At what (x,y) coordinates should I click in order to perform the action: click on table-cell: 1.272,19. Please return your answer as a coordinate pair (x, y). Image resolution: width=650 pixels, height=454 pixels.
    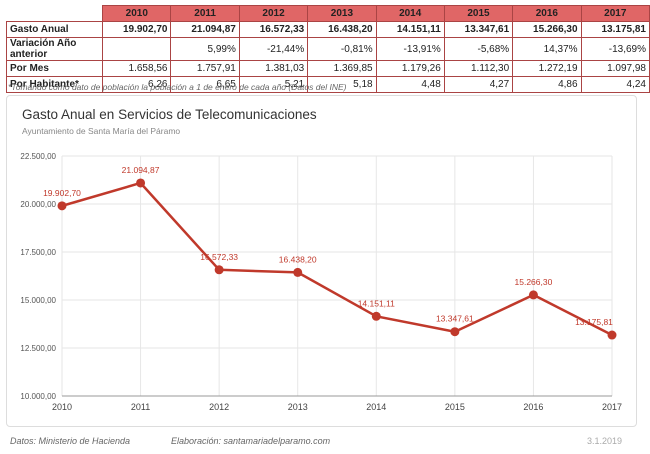
    Looking at the image, I should click on (547, 68).